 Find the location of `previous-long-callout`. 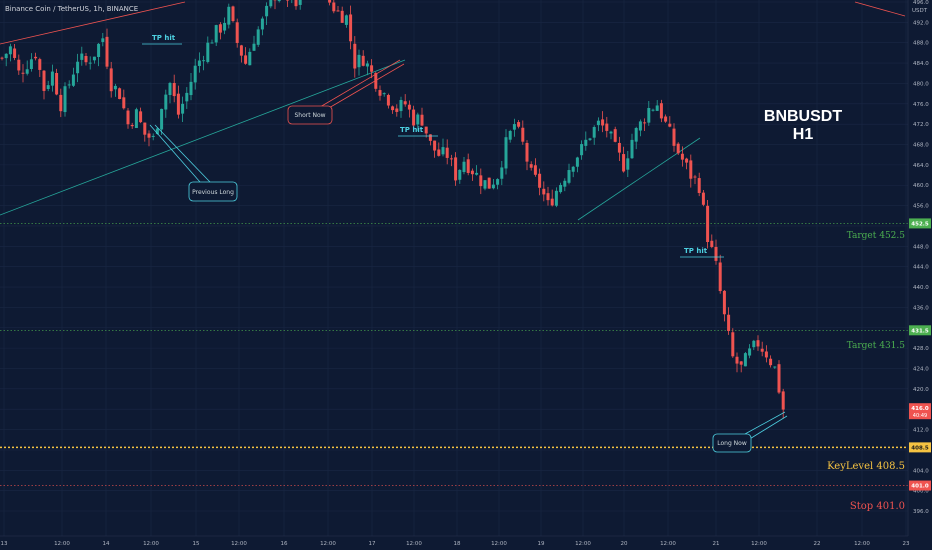

previous-long-callout is located at coordinates (213, 191).